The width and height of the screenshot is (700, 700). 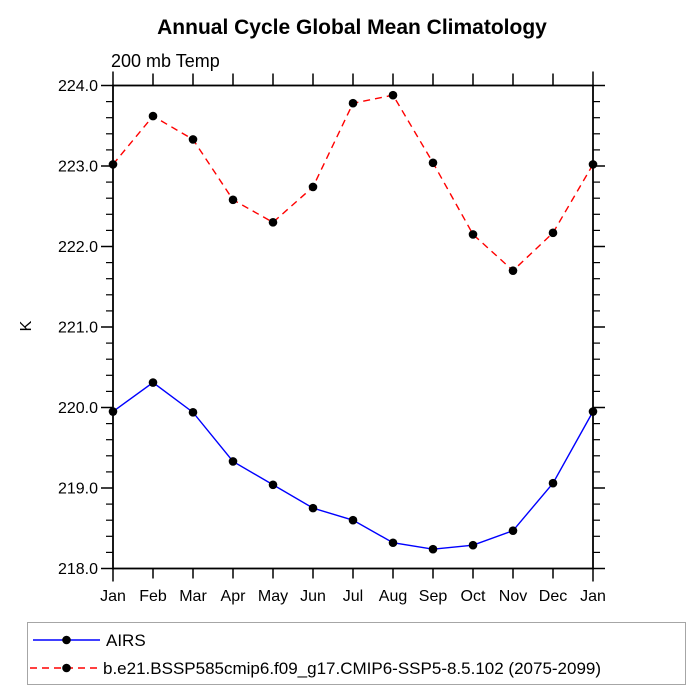 What do you see at coordinates (353, 596) in the screenshot?
I see `x-tick-label: Jul` at bounding box center [353, 596].